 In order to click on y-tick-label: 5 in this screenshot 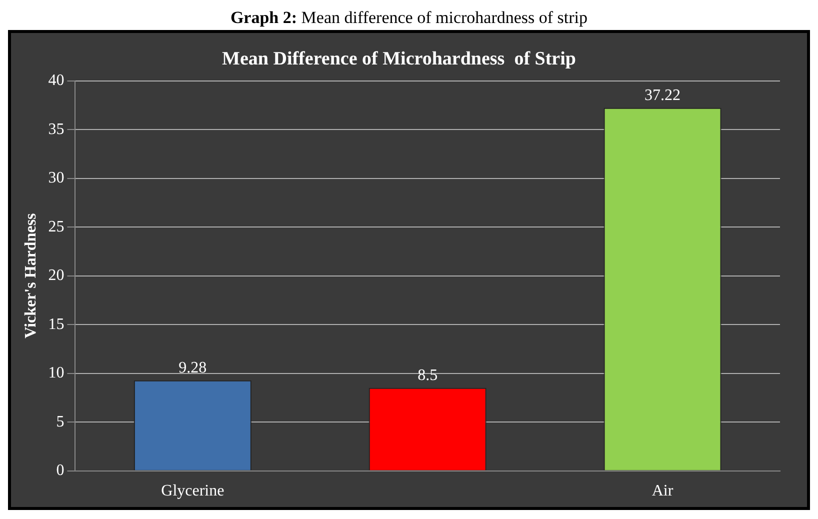, I will do `click(60, 421)`.